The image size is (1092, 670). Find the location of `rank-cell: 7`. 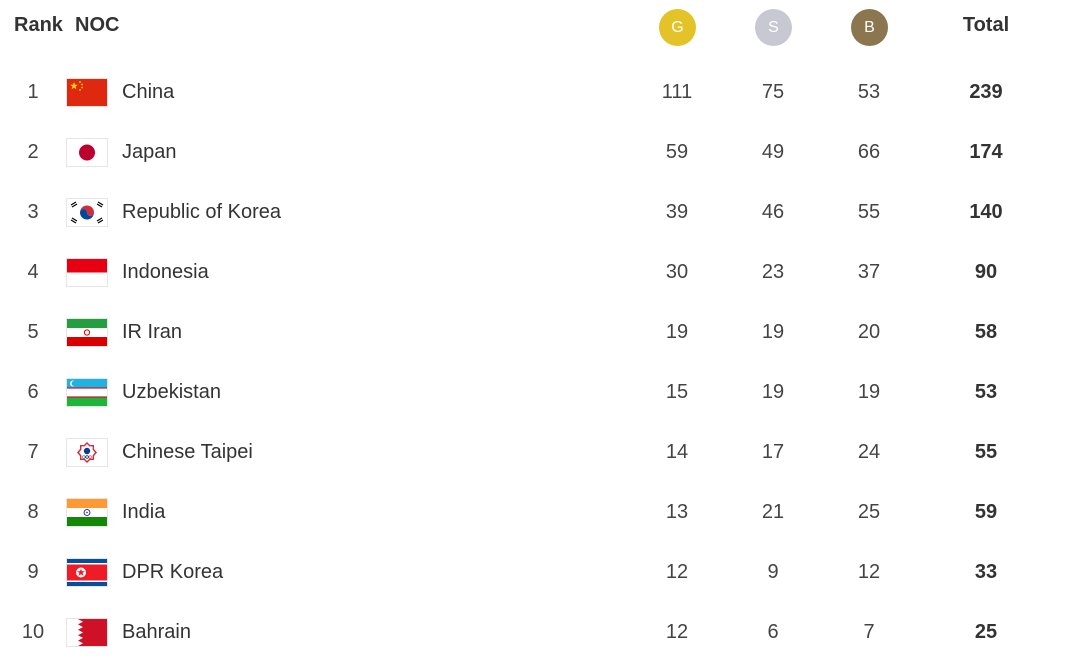

rank-cell: 7 is located at coordinates (33, 452).